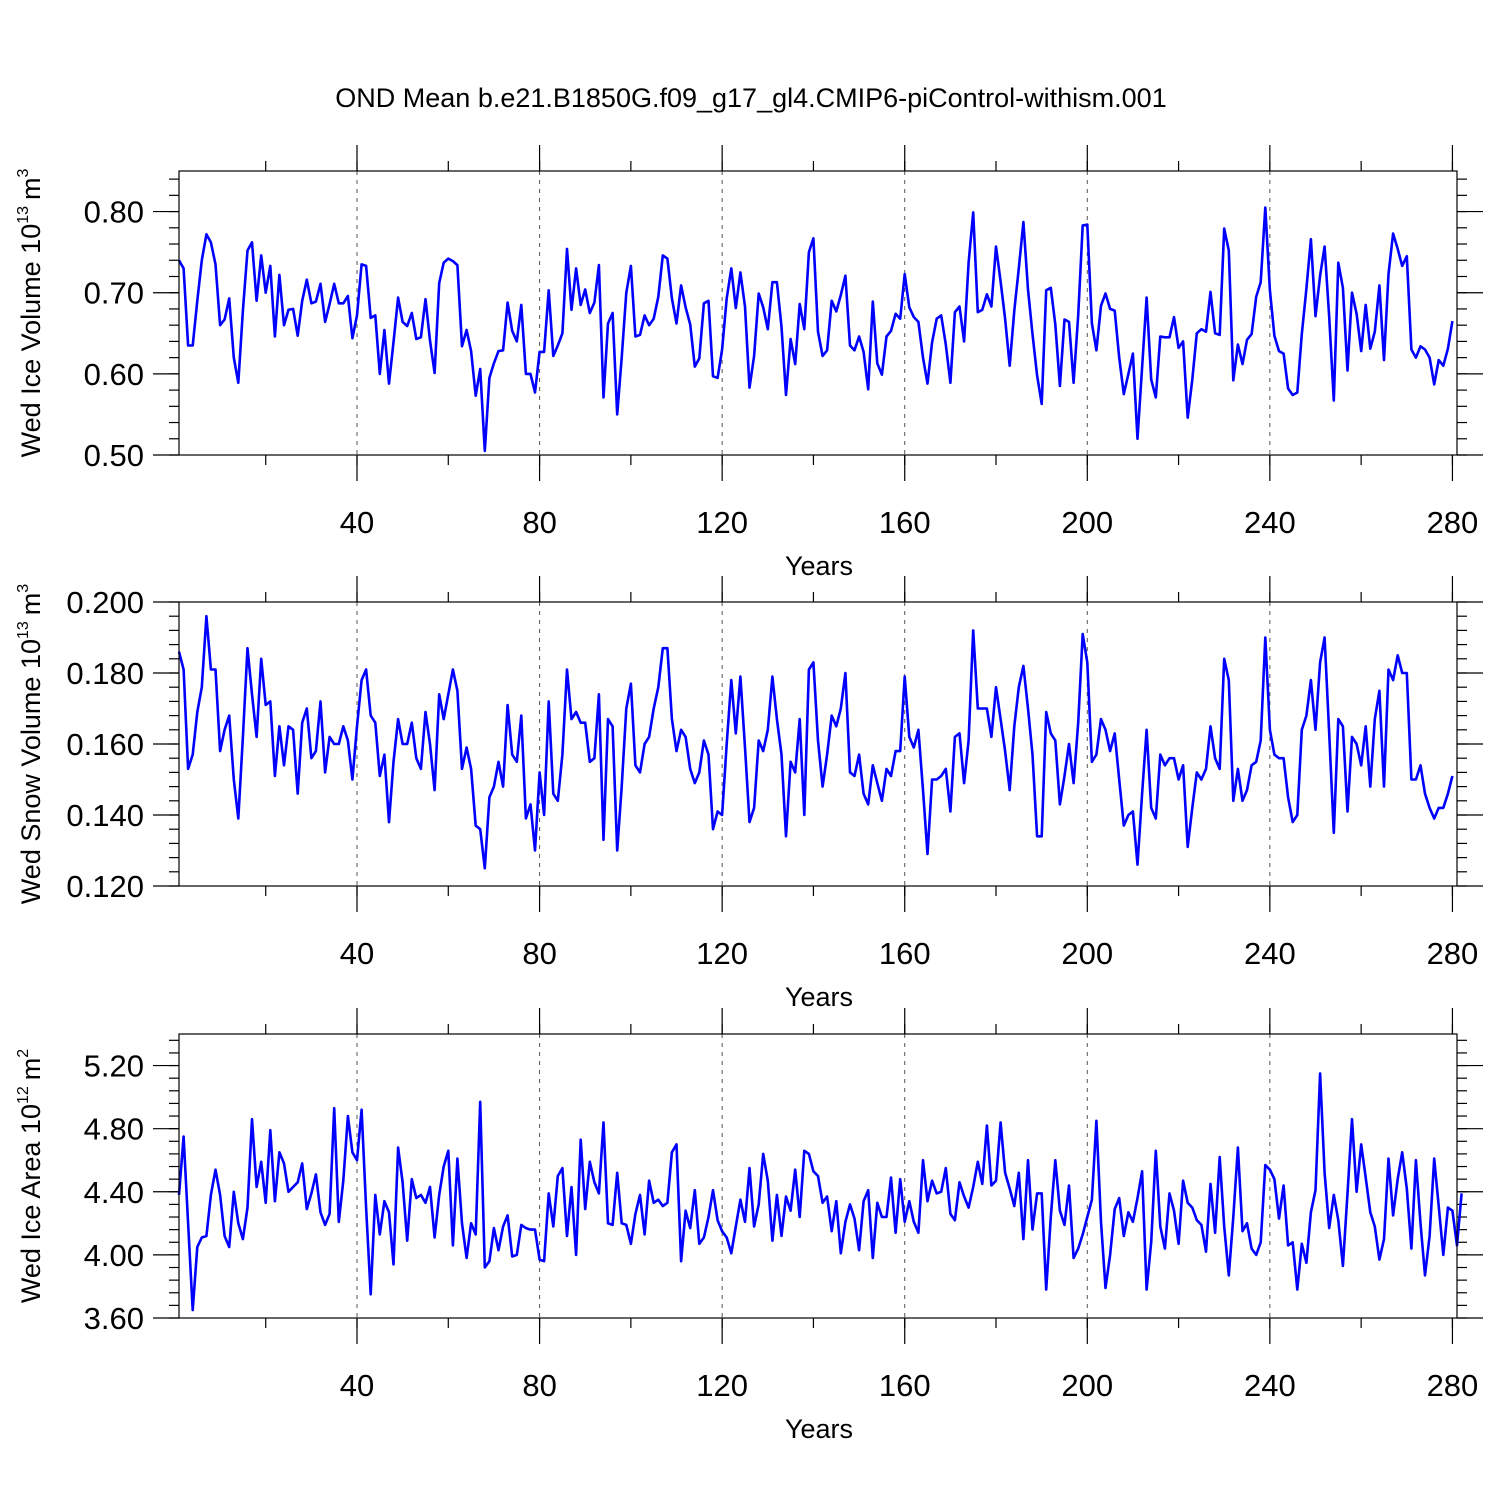  What do you see at coordinates (820, 1192) in the screenshot?
I see `series-line-ice-area` at bounding box center [820, 1192].